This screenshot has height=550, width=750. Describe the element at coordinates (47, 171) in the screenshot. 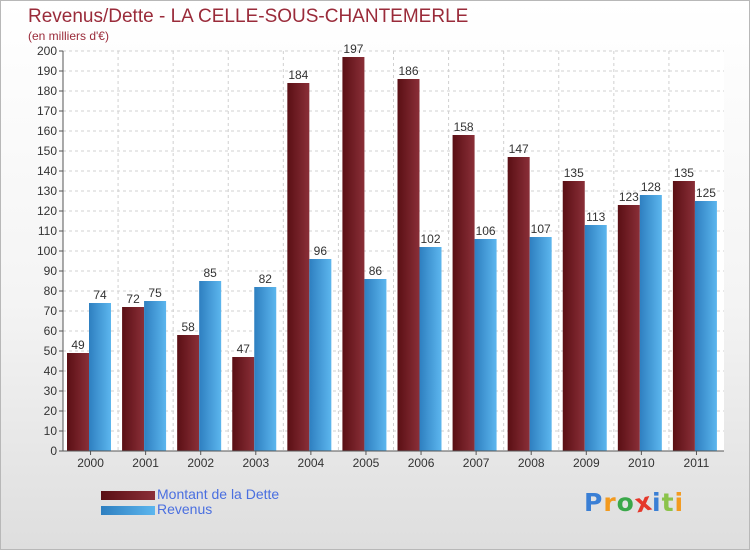

I see `y-tick-label: 140` at that location.